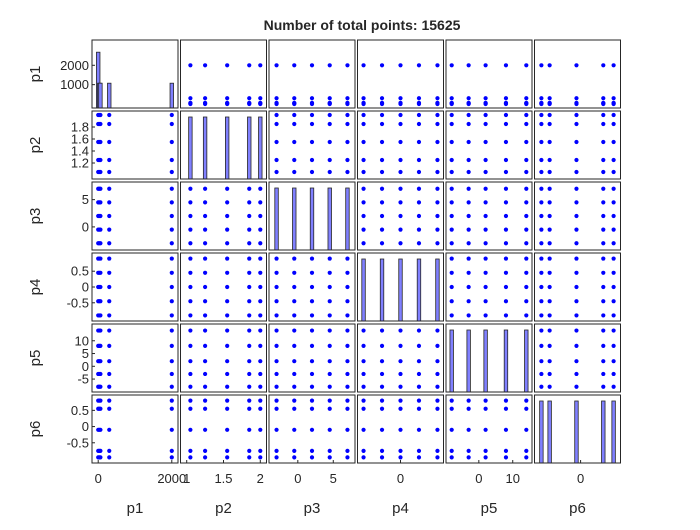 The height and width of the screenshot is (530, 700). What do you see at coordinates (489, 287) in the screenshot?
I see `panel-p4-vs-p5` at bounding box center [489, 287].